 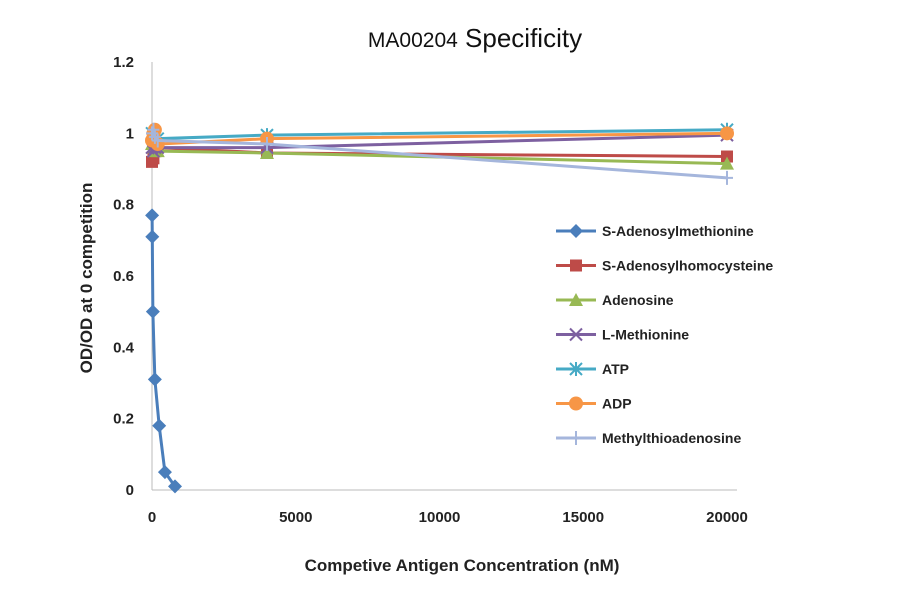 I want to click on y-tick-label: 0.2, so click(x=123, y=419).